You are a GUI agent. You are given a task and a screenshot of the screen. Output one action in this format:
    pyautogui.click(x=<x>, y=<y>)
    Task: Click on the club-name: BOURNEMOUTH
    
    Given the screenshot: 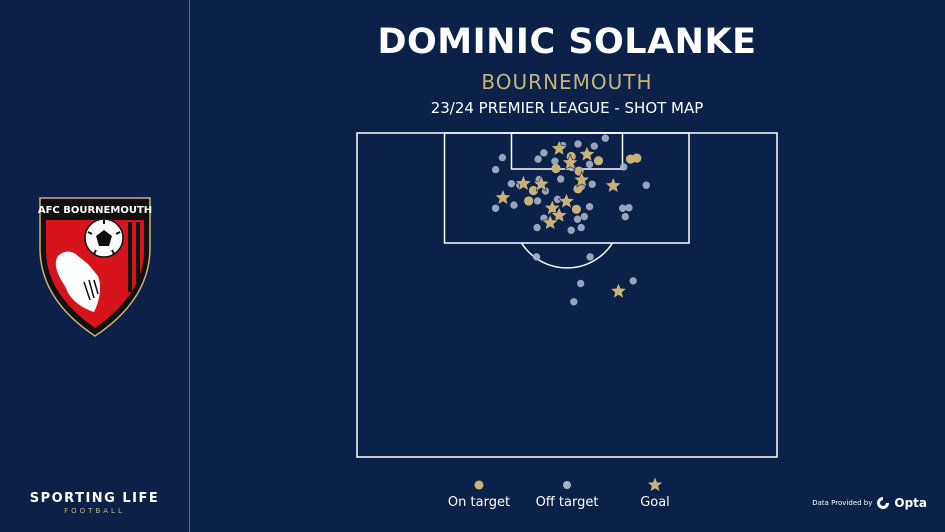 What is the action you would take?
    pyautogui.click(x=567, y=82)
    